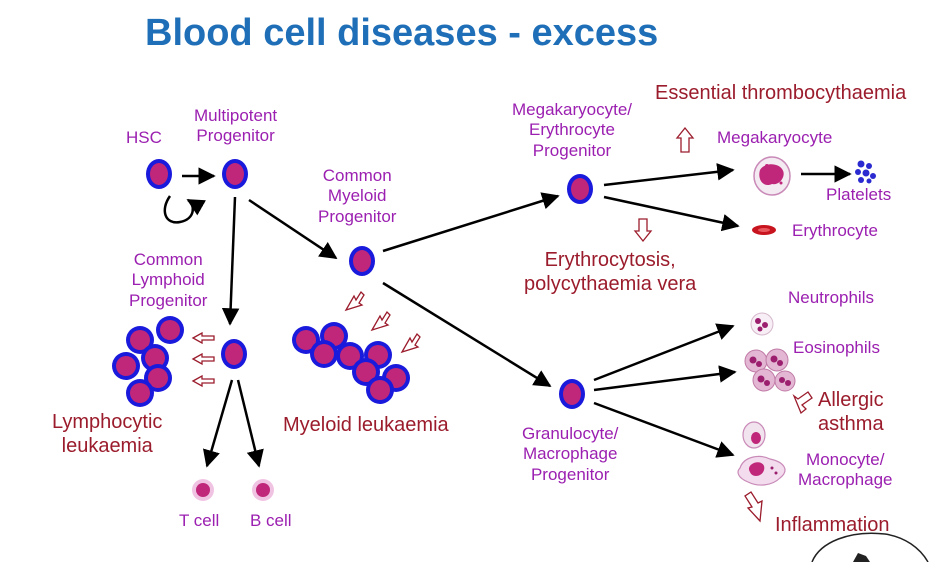 This screenshot has width=940, height=567. Describe the element at coordinates (832, 525) in the screenshot. I see `disease-inflammation: Inflammation` at that location.